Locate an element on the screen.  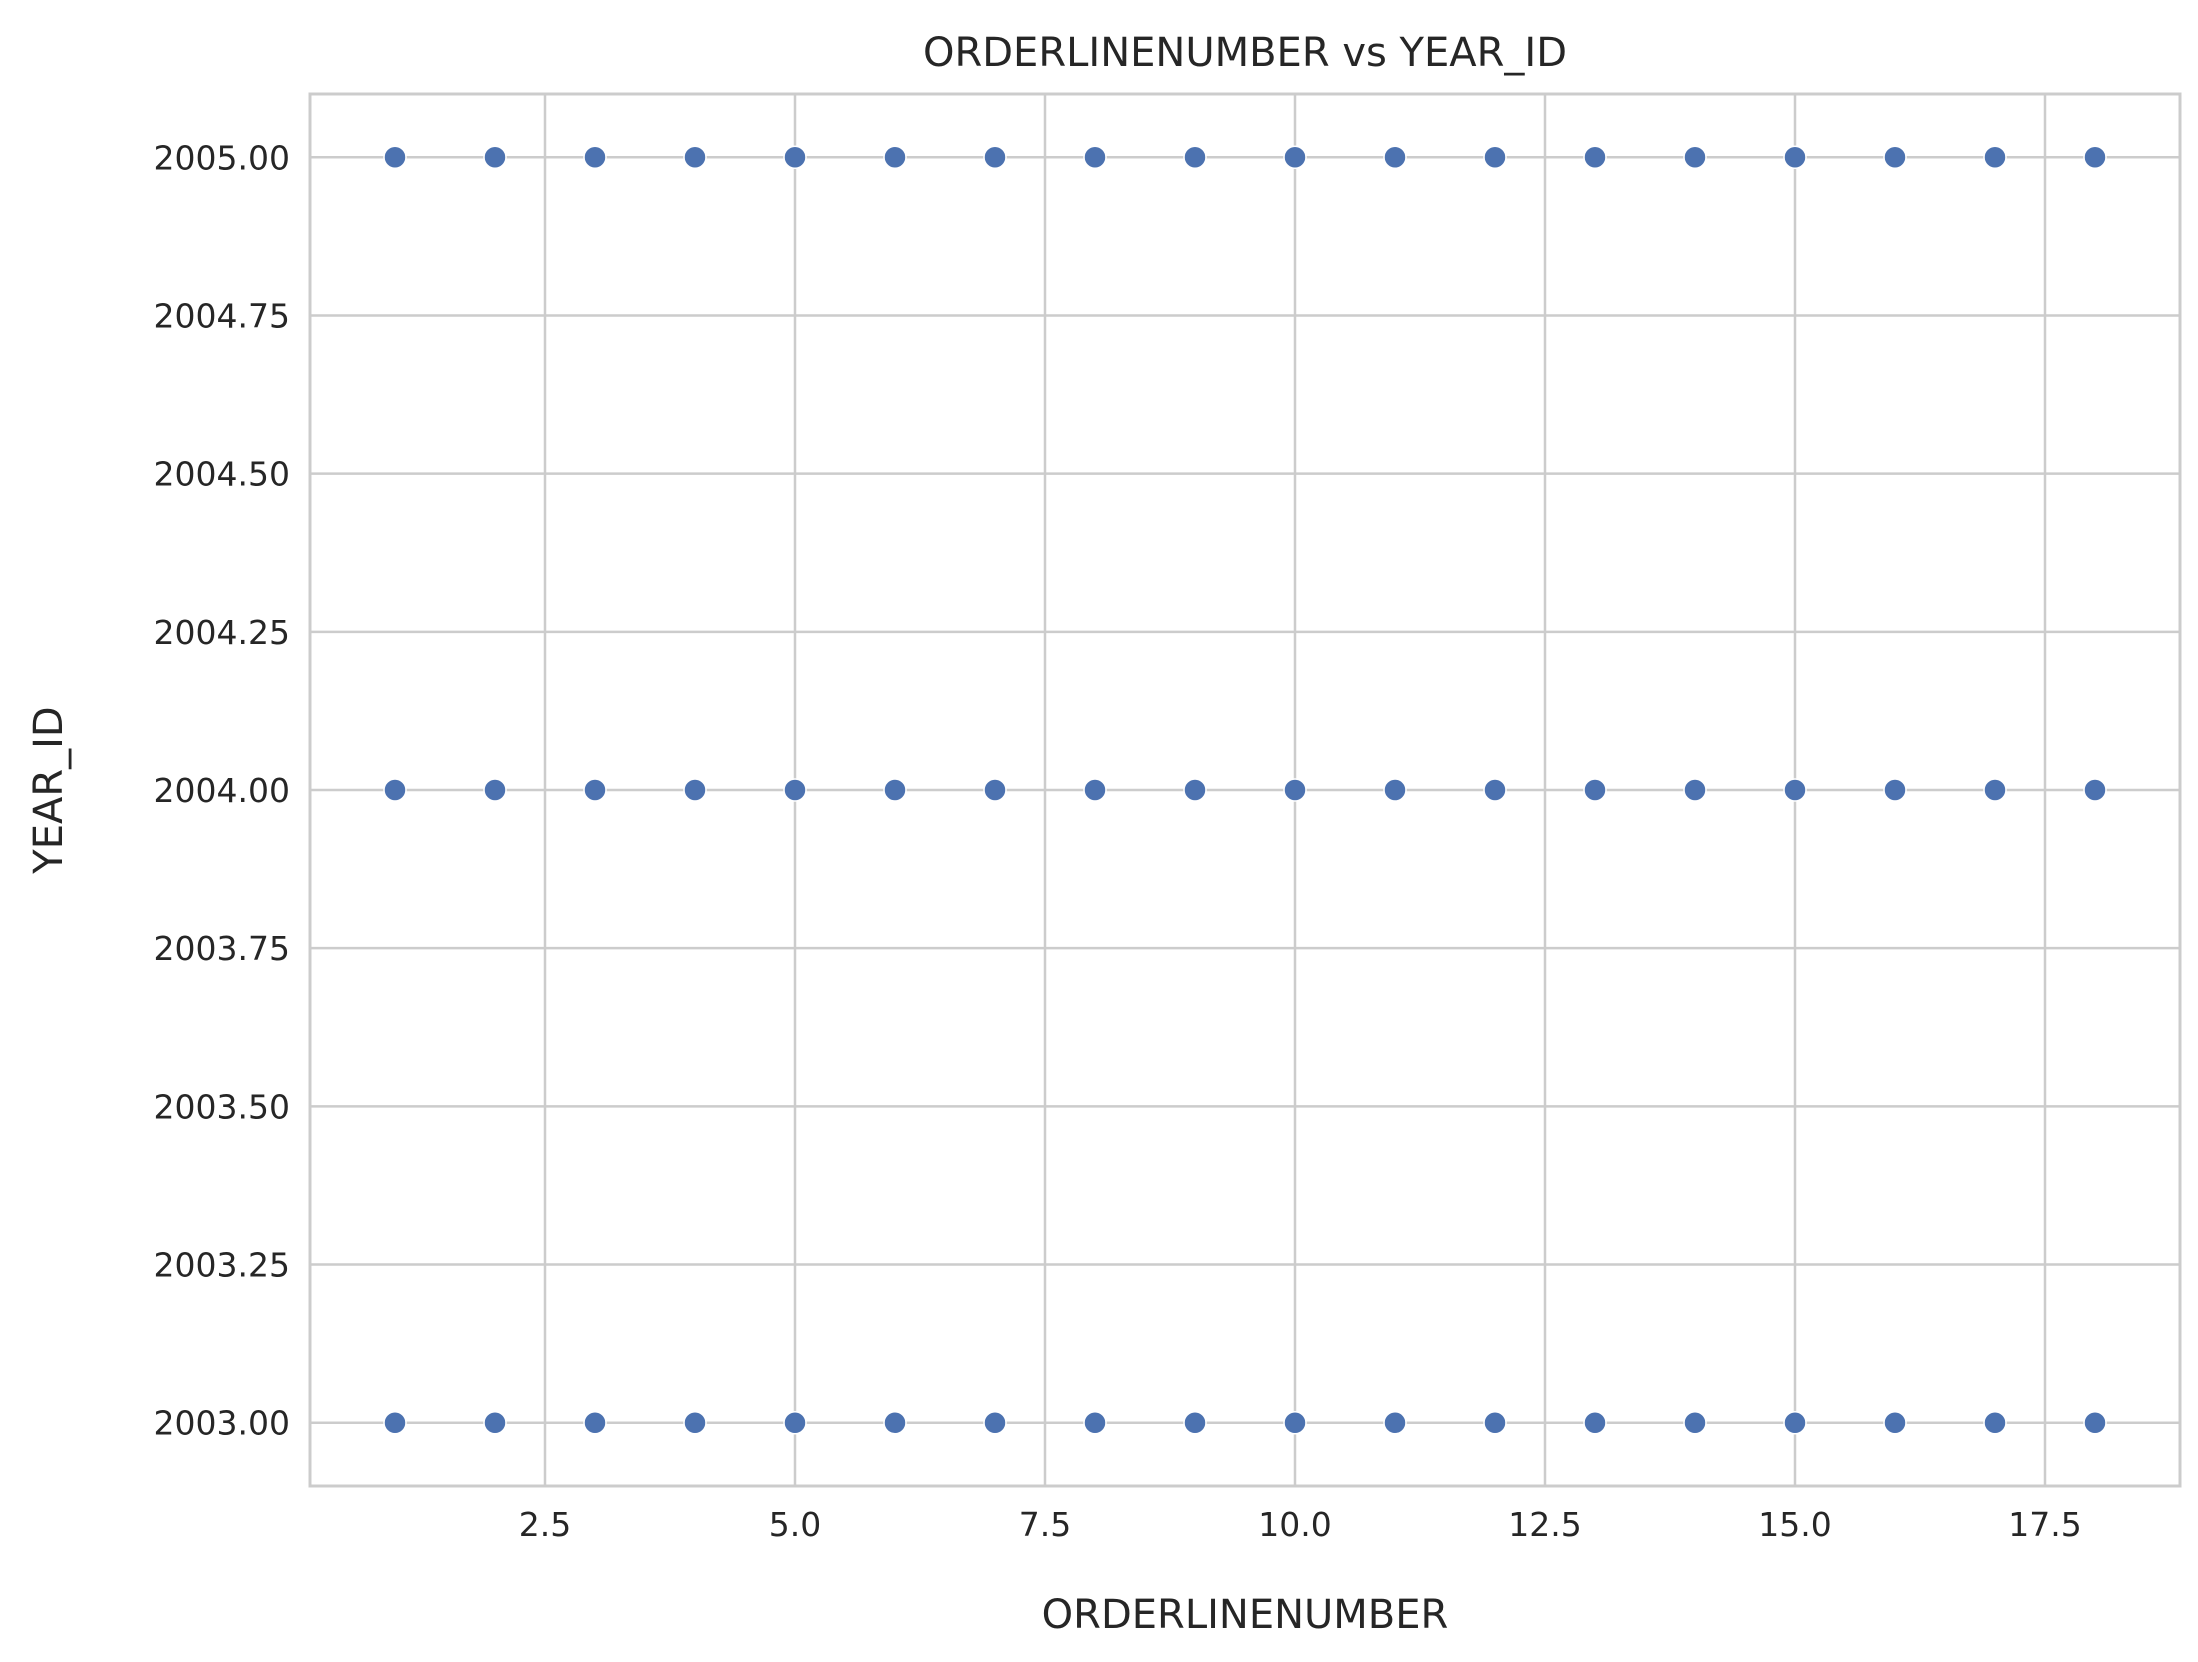
x-tick-label: 2.5 is located at coordinates (545, 1524).